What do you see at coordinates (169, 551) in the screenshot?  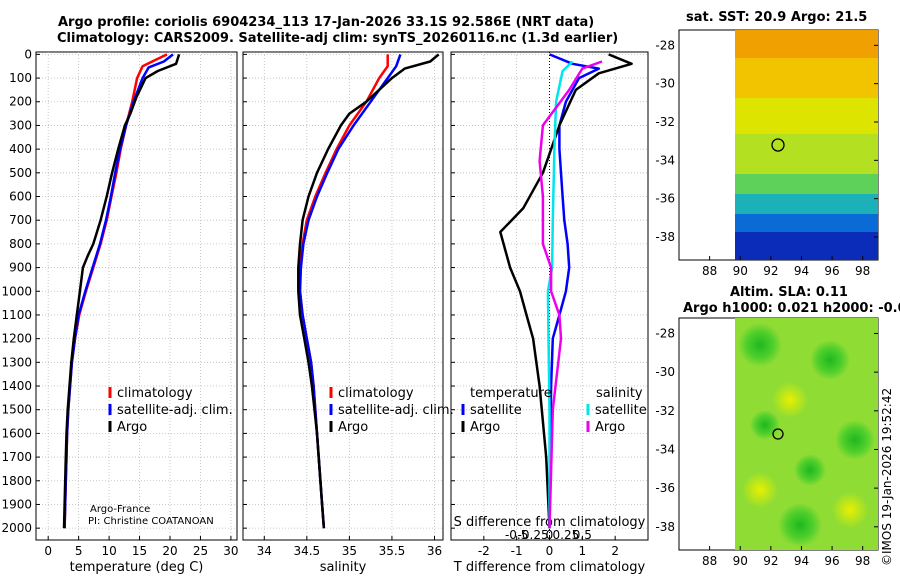 I see `x-tick-label: 20` at bounding box center [169, 551].